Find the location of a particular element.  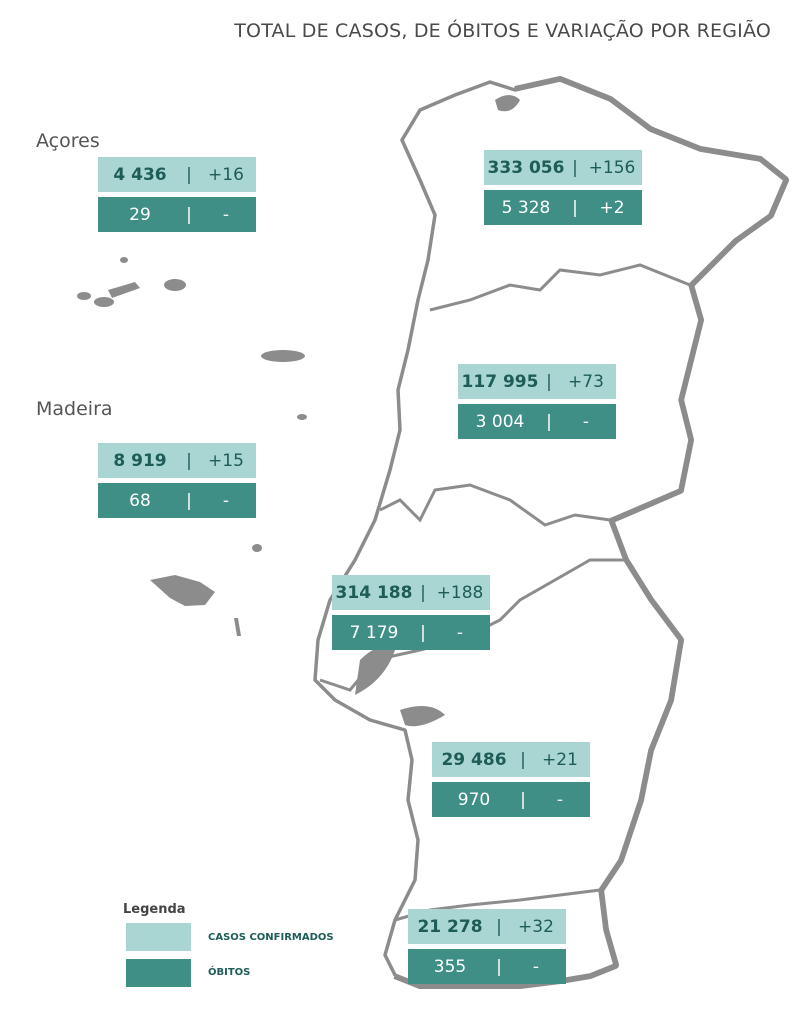

legend-deaths-label: ÓBITOS is located at coordinates (229, 972).